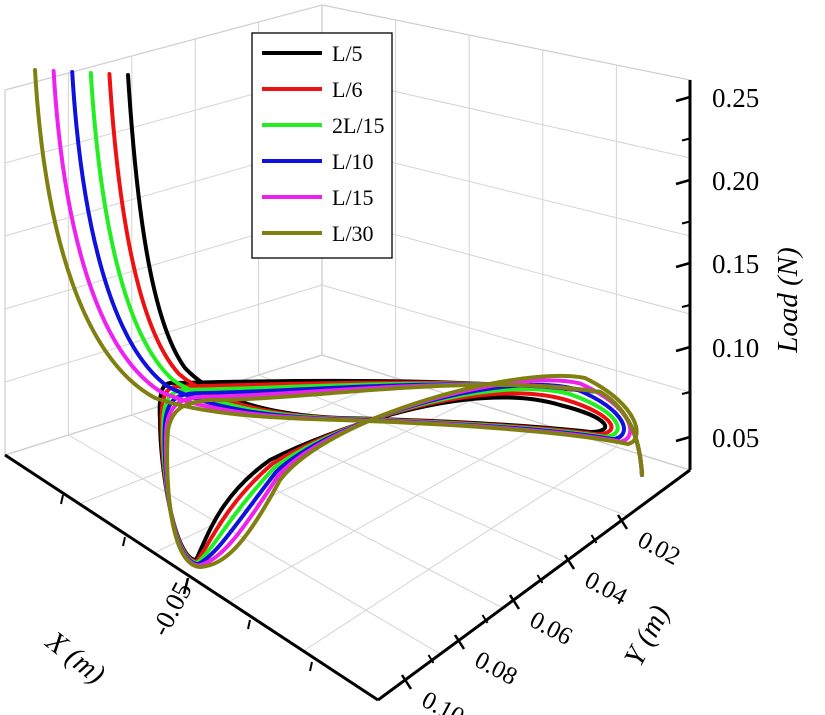 This screenshot has width=825, height=715. I want to click on x-tick-label: -0.05, so click(171, 609).